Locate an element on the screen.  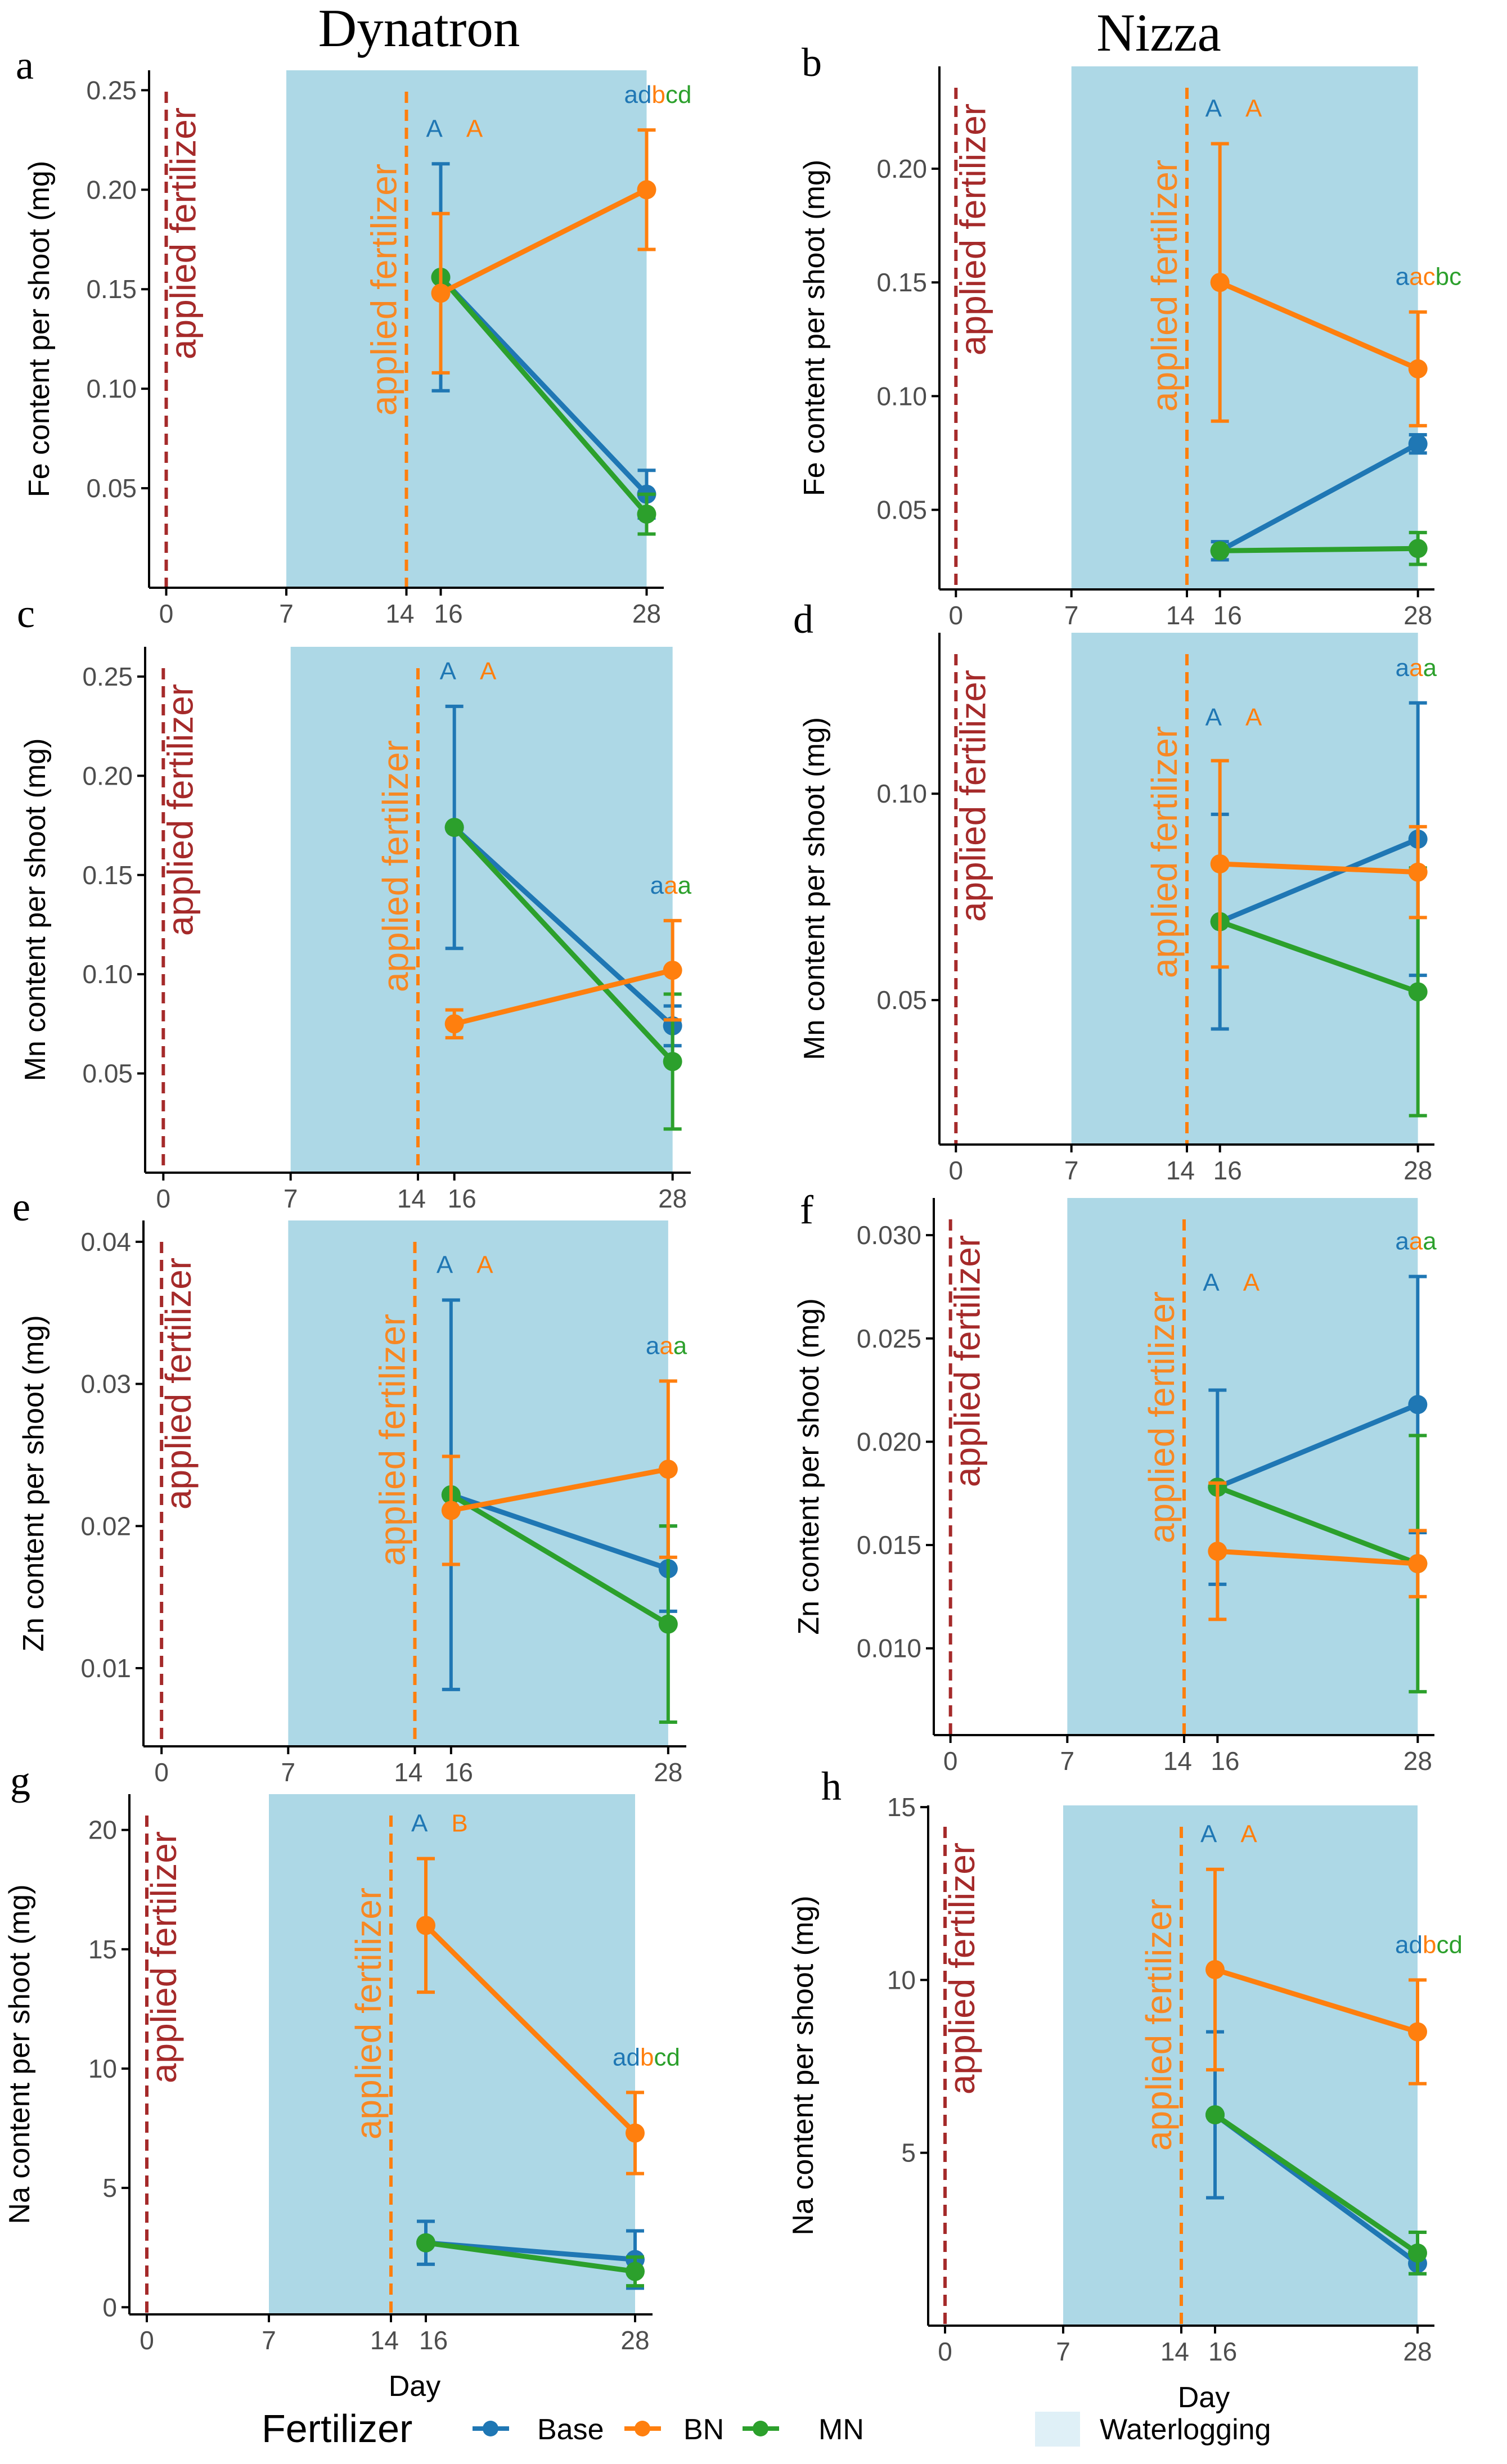
y-tick-label: 0.020 is located at coordinates (889, 1441).